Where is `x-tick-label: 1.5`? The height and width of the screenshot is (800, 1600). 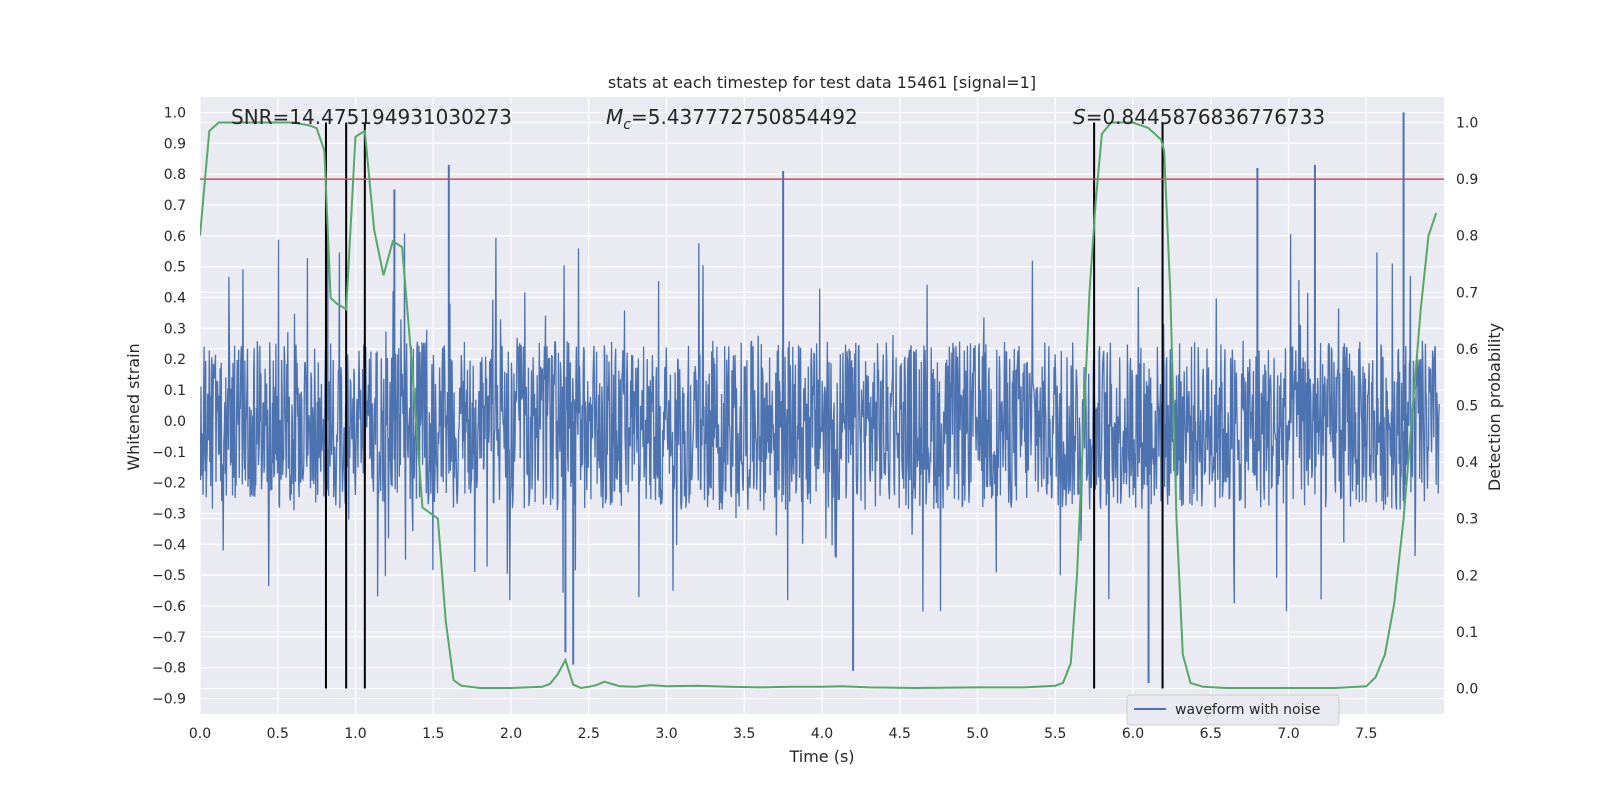 x-tick-label: 1.5 is located at coordinates (433, 734).